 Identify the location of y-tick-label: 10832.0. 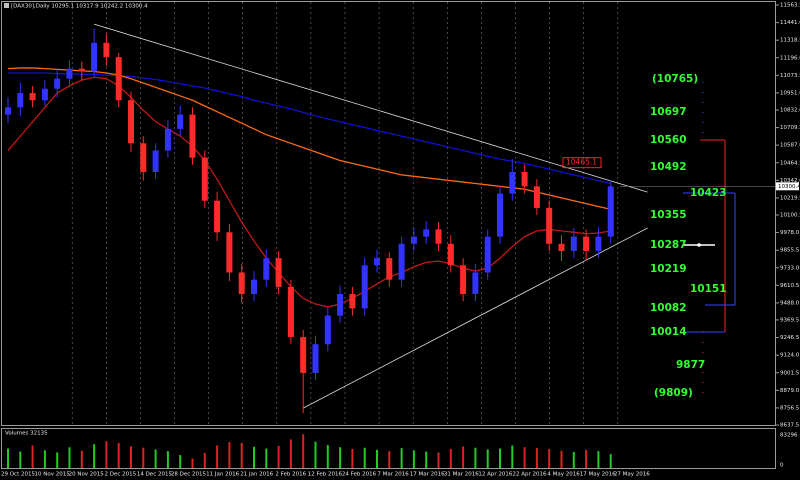
(790, 111).